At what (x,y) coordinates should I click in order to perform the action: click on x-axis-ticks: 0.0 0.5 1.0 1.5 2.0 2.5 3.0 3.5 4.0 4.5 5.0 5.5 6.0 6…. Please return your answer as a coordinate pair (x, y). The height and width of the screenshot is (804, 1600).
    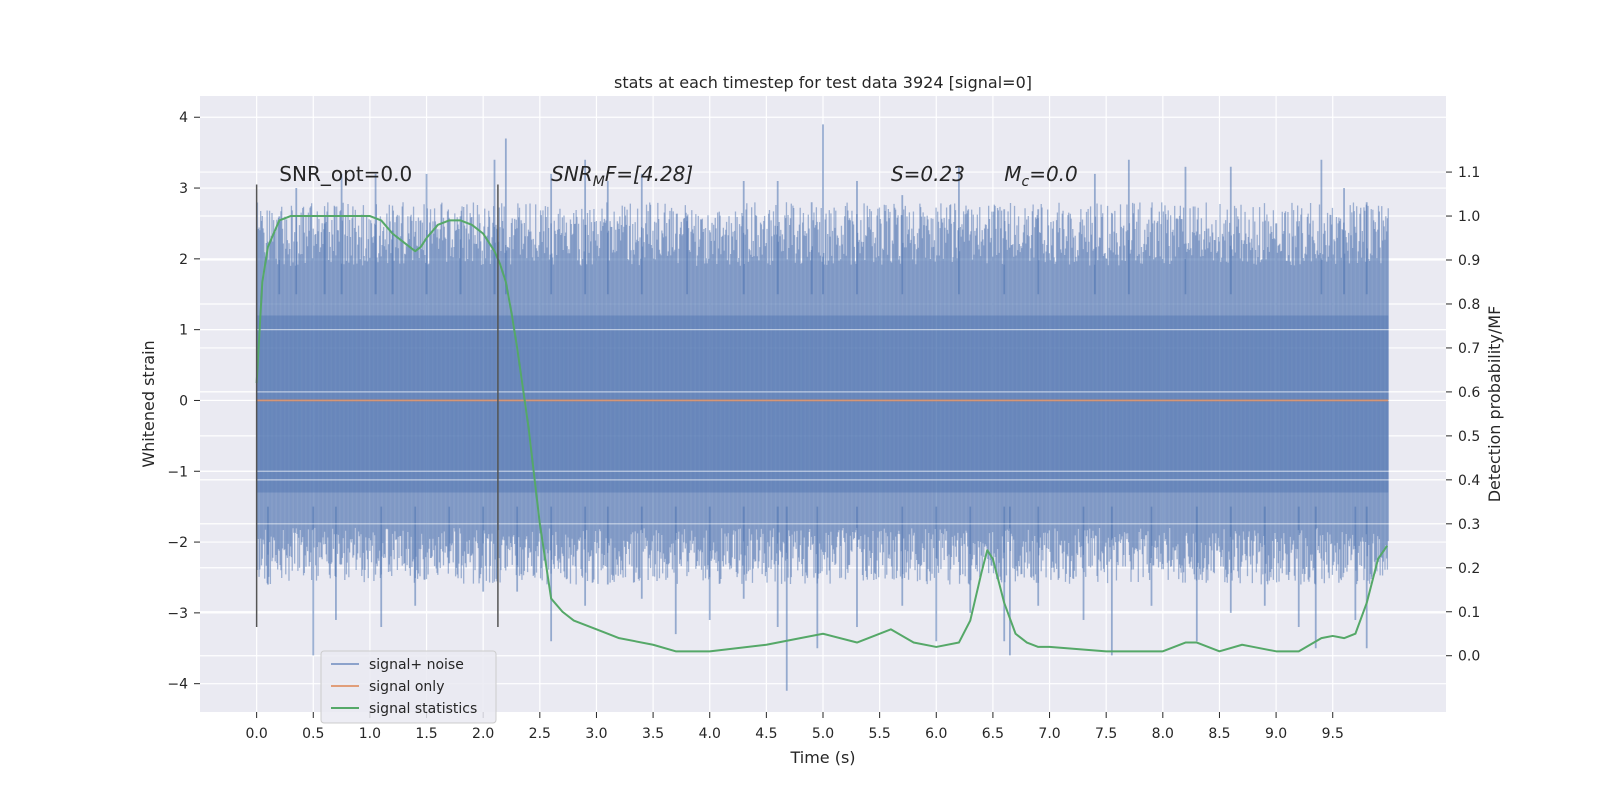
    Looking at the image, I should click on (795, 727).